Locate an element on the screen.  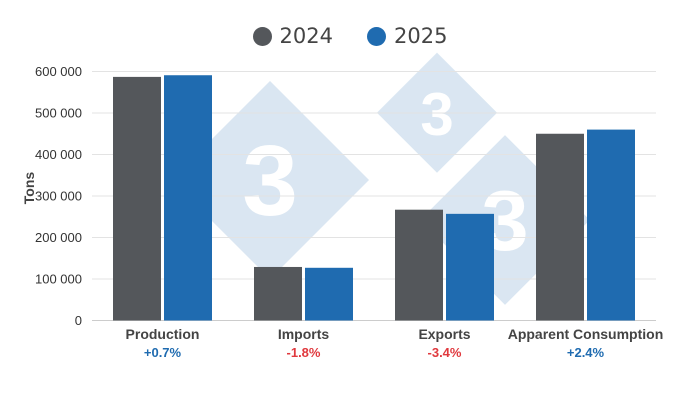
legend-marker-2024 is located at coordinates (262, 36).